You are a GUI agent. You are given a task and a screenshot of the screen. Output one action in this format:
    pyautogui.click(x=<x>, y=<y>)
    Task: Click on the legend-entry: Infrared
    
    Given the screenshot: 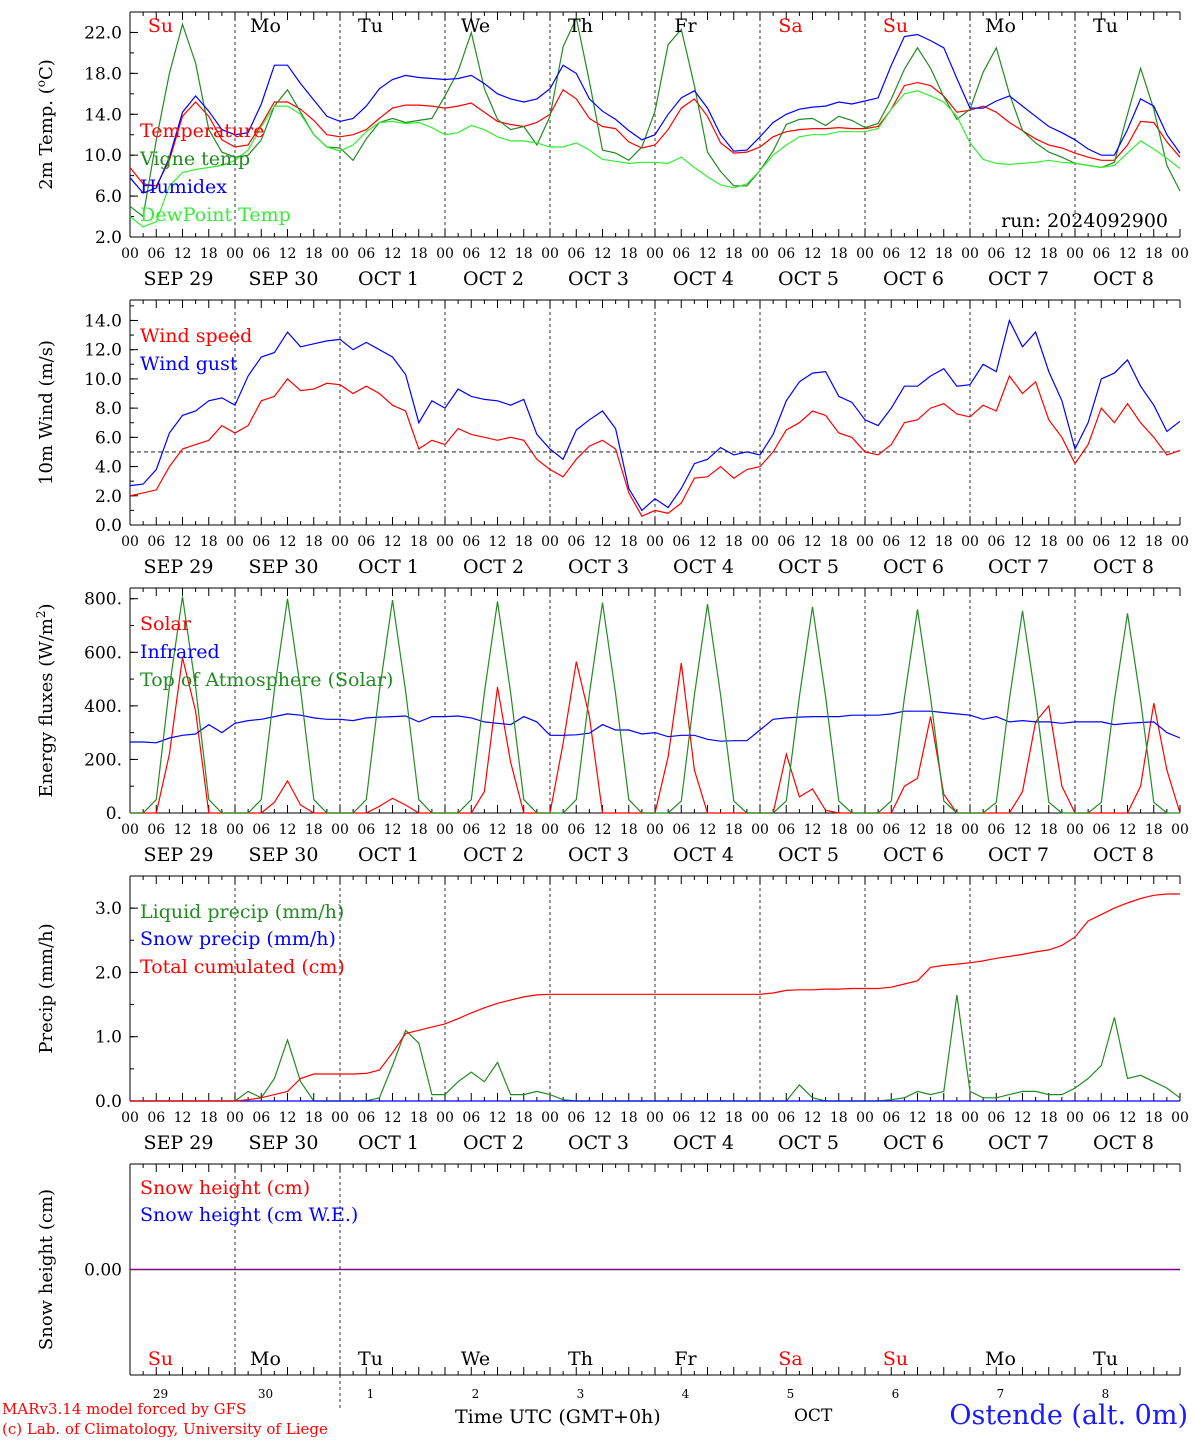 What is the action you would take?
    pyautogui.click(x=180, y=652)
    